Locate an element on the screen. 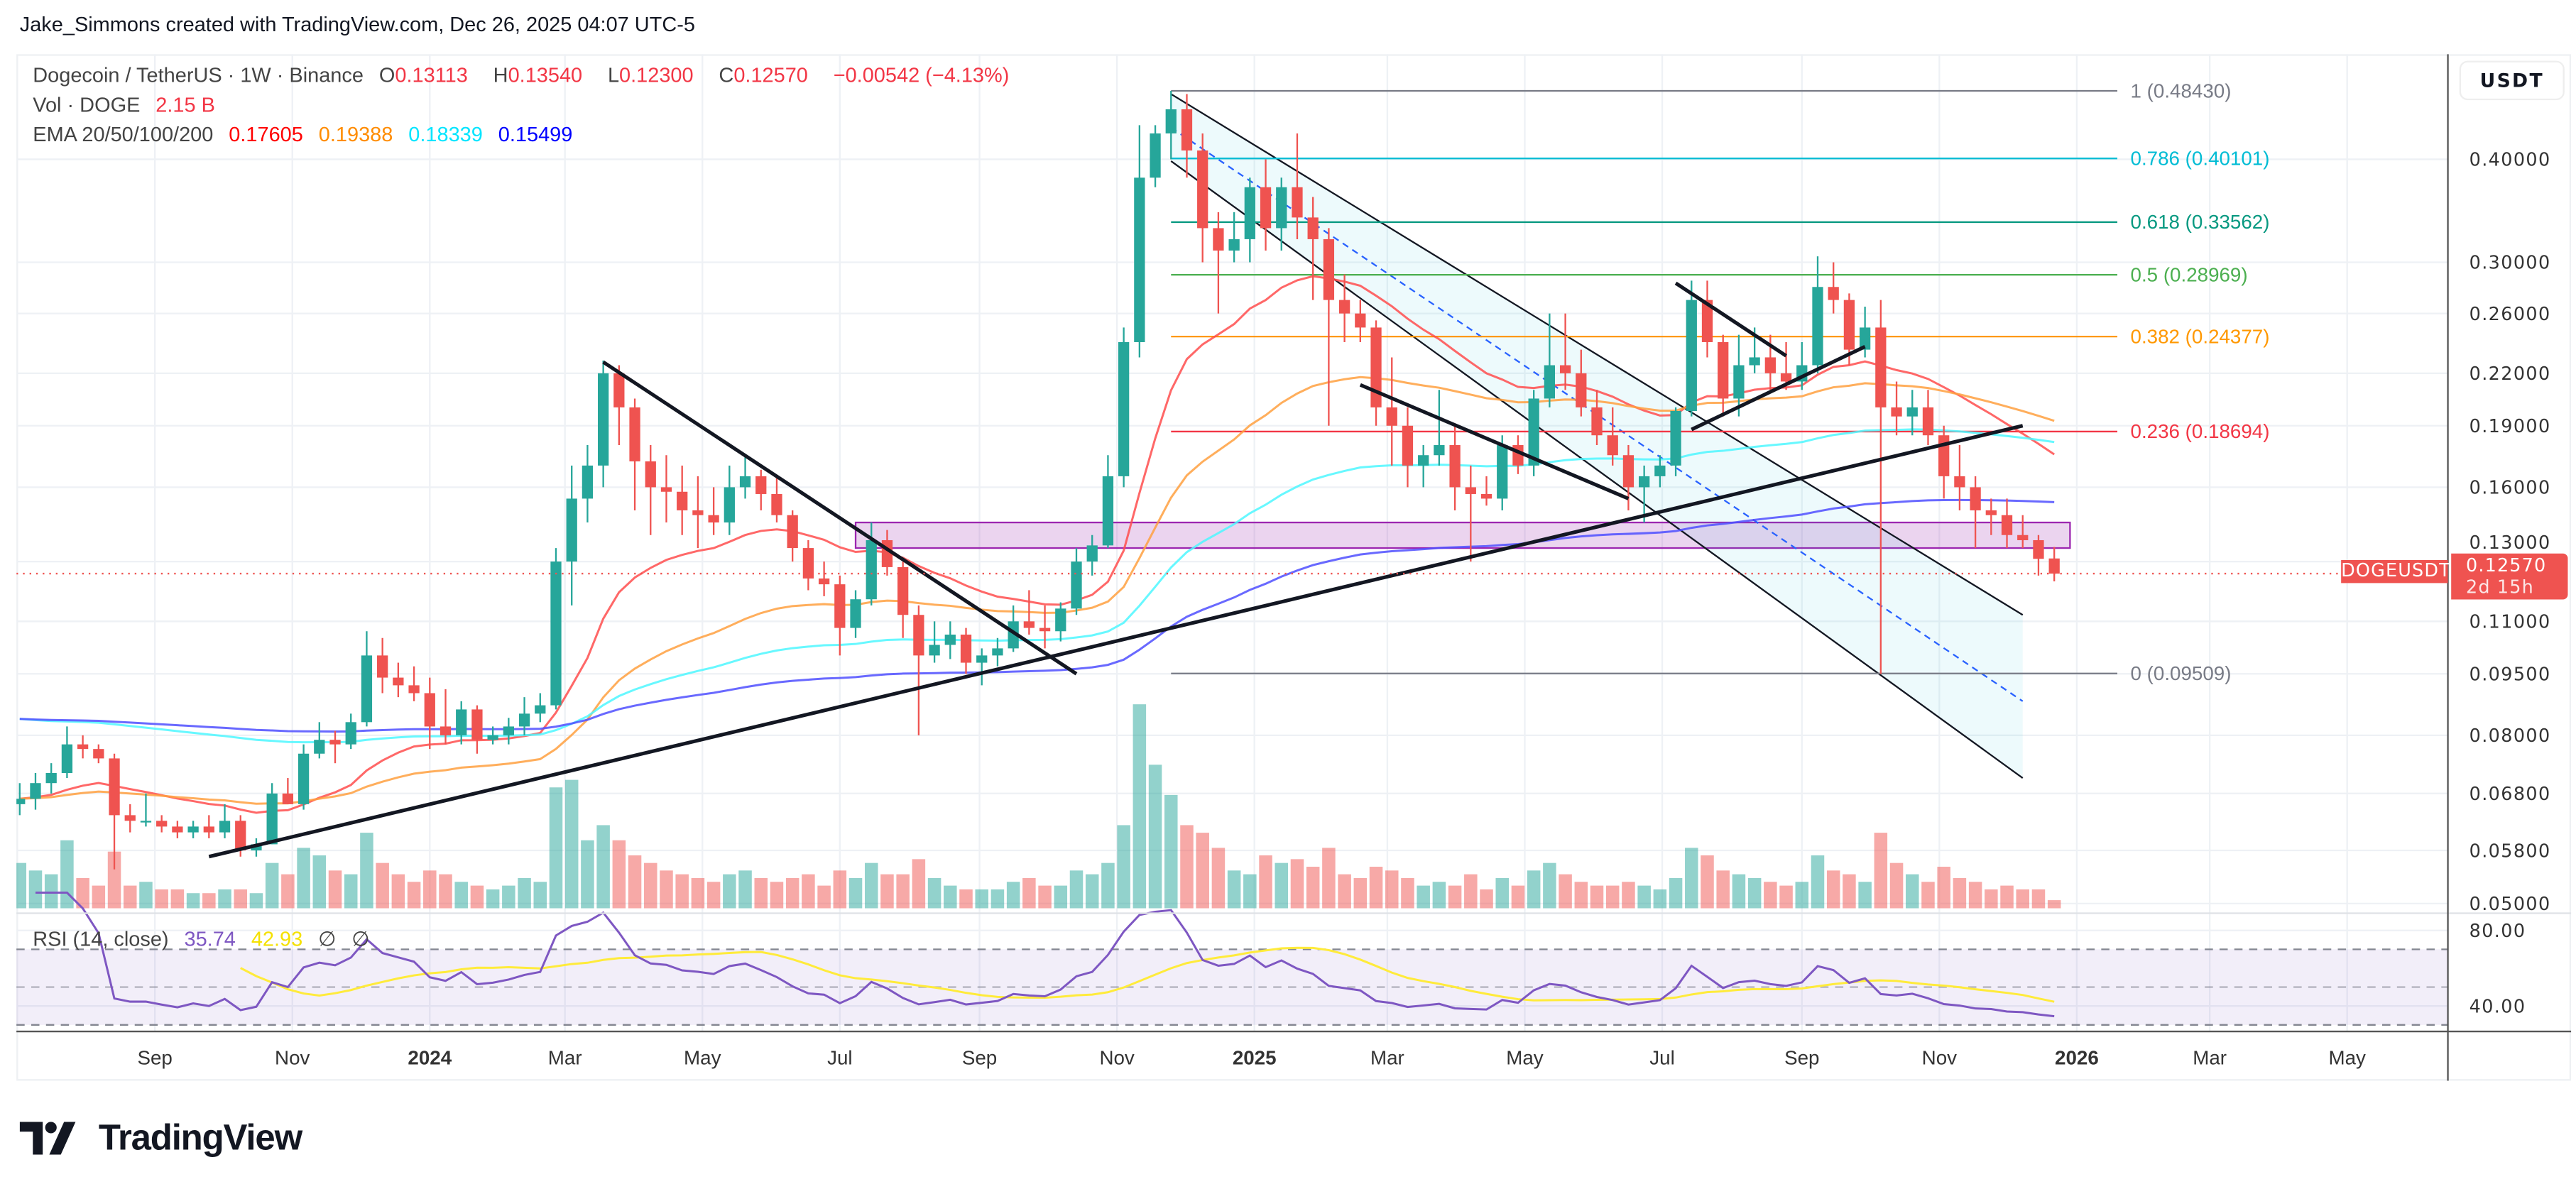 The width and height of the screenshot is (2576, 1189). volume-legend: Vol · DOGE 2.15 B is located at coordinates (129, 105).